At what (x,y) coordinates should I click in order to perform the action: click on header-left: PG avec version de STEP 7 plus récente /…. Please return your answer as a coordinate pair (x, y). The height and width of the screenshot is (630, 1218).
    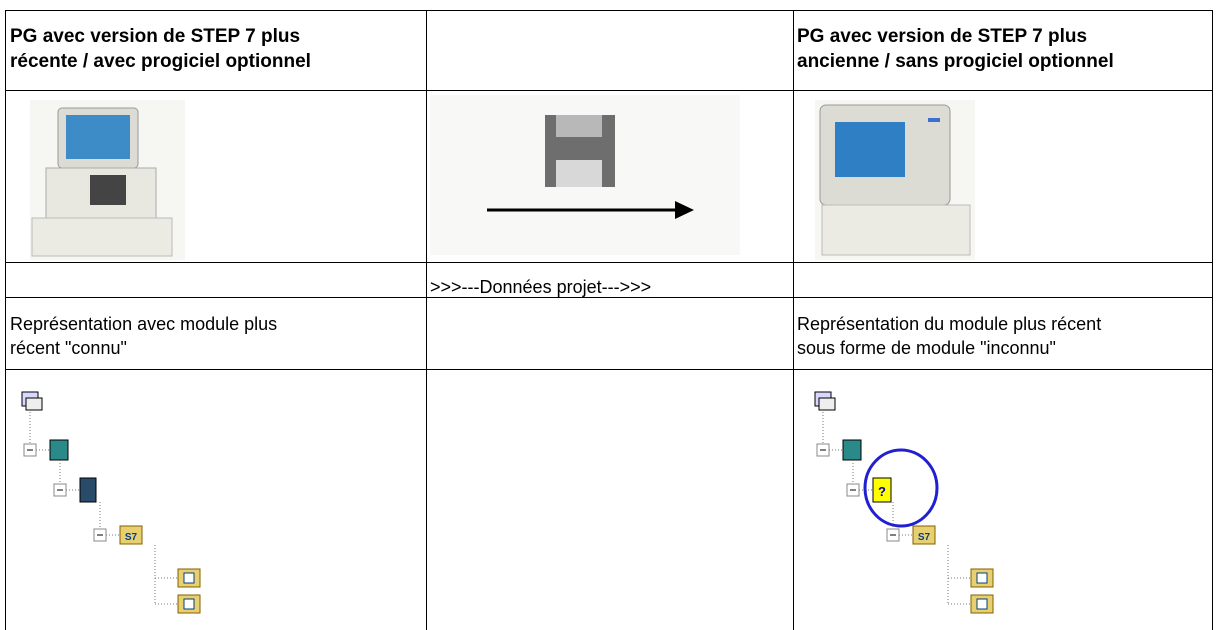
    Looking at the image, I should click on (160, 49).